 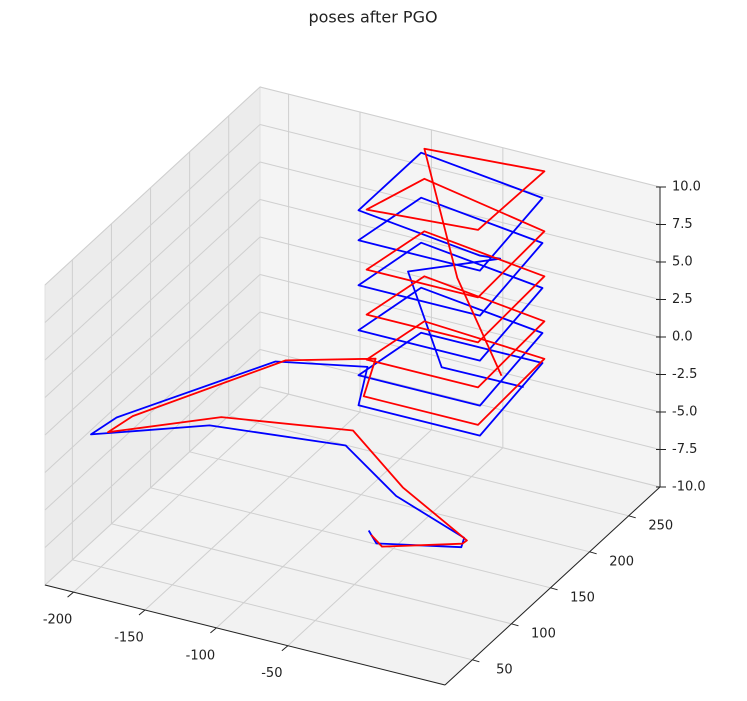 I want to click on z-tick-label: -10.0, so click(x=689, y=487).